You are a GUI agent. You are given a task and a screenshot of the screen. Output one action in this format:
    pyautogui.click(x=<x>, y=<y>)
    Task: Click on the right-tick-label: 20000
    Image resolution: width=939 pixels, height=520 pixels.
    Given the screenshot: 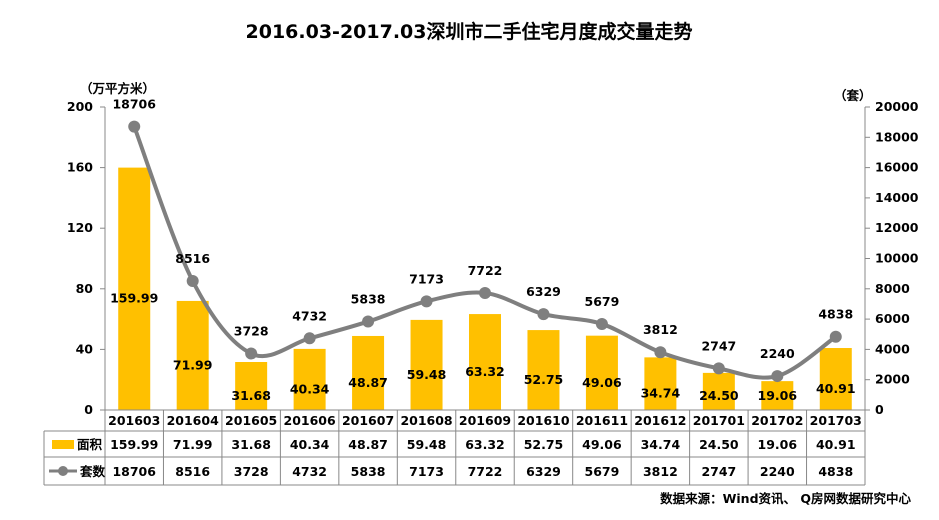 What is the action you would take?
    pyautogui.click(x=897, y=106)
    